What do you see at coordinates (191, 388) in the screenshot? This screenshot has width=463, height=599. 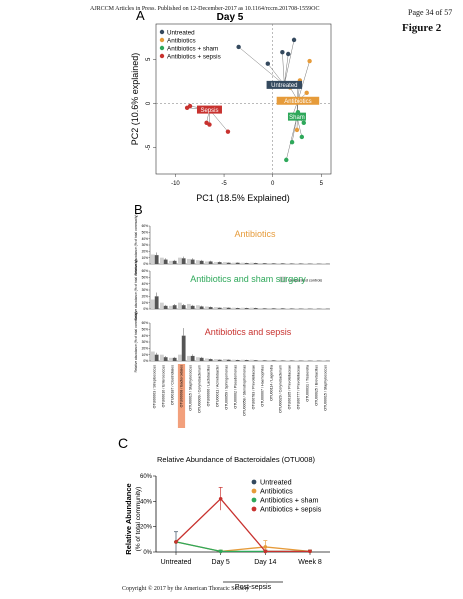 I see `taxa-label: OTU00015 / Staphylococcus` at bounding box center [191, 388].